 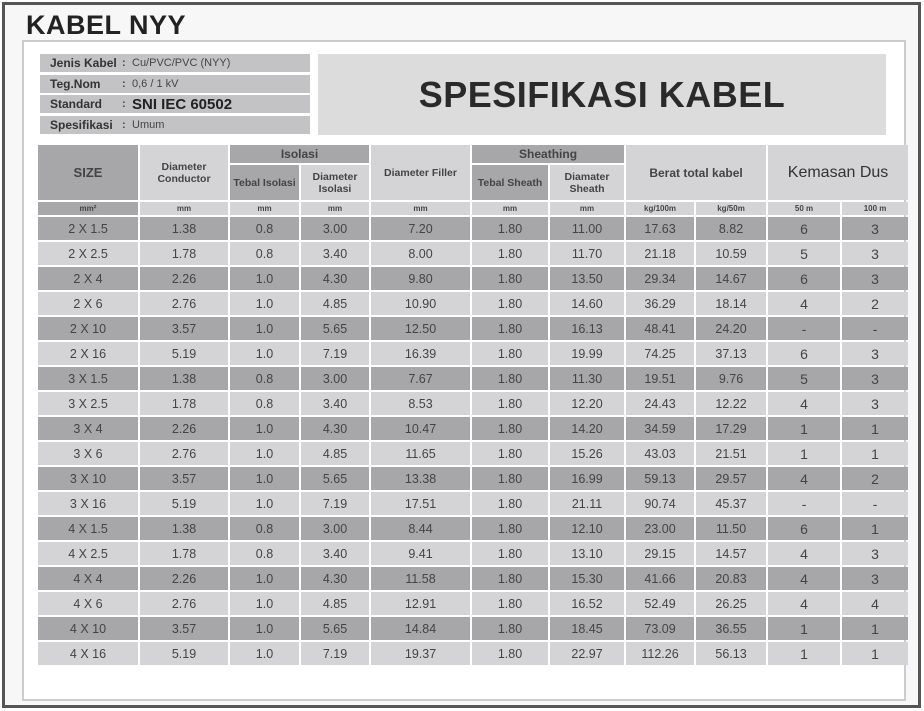 What do you see at coordinates (660, 353) in the screenshot?
I see `table-cell: 74.25` at bounding box center [660, 353].